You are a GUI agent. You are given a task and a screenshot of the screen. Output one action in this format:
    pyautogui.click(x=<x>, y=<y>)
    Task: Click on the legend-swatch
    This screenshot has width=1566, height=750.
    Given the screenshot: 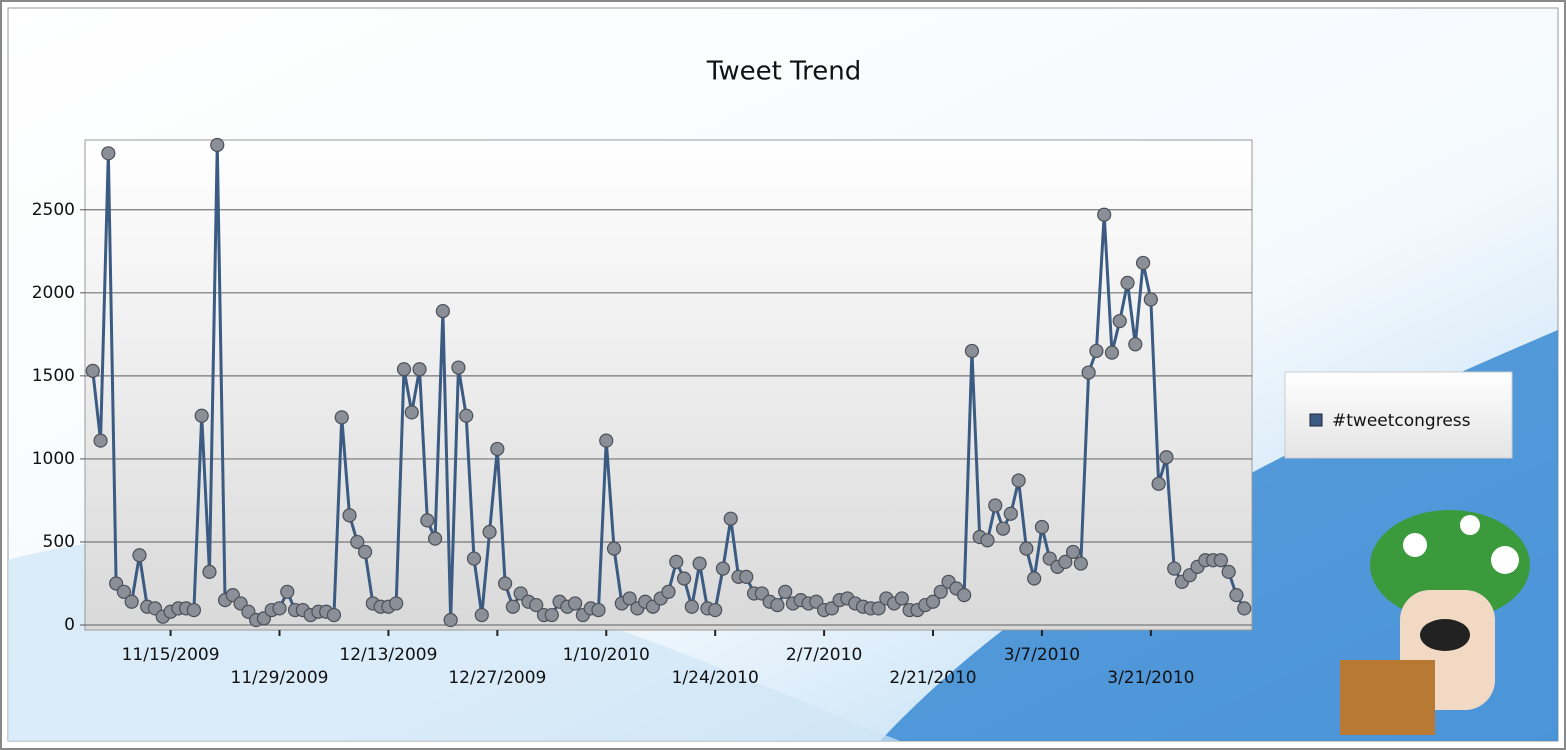 What is the action you would take?
    pyautogui.click(x=1316, y=420)
    